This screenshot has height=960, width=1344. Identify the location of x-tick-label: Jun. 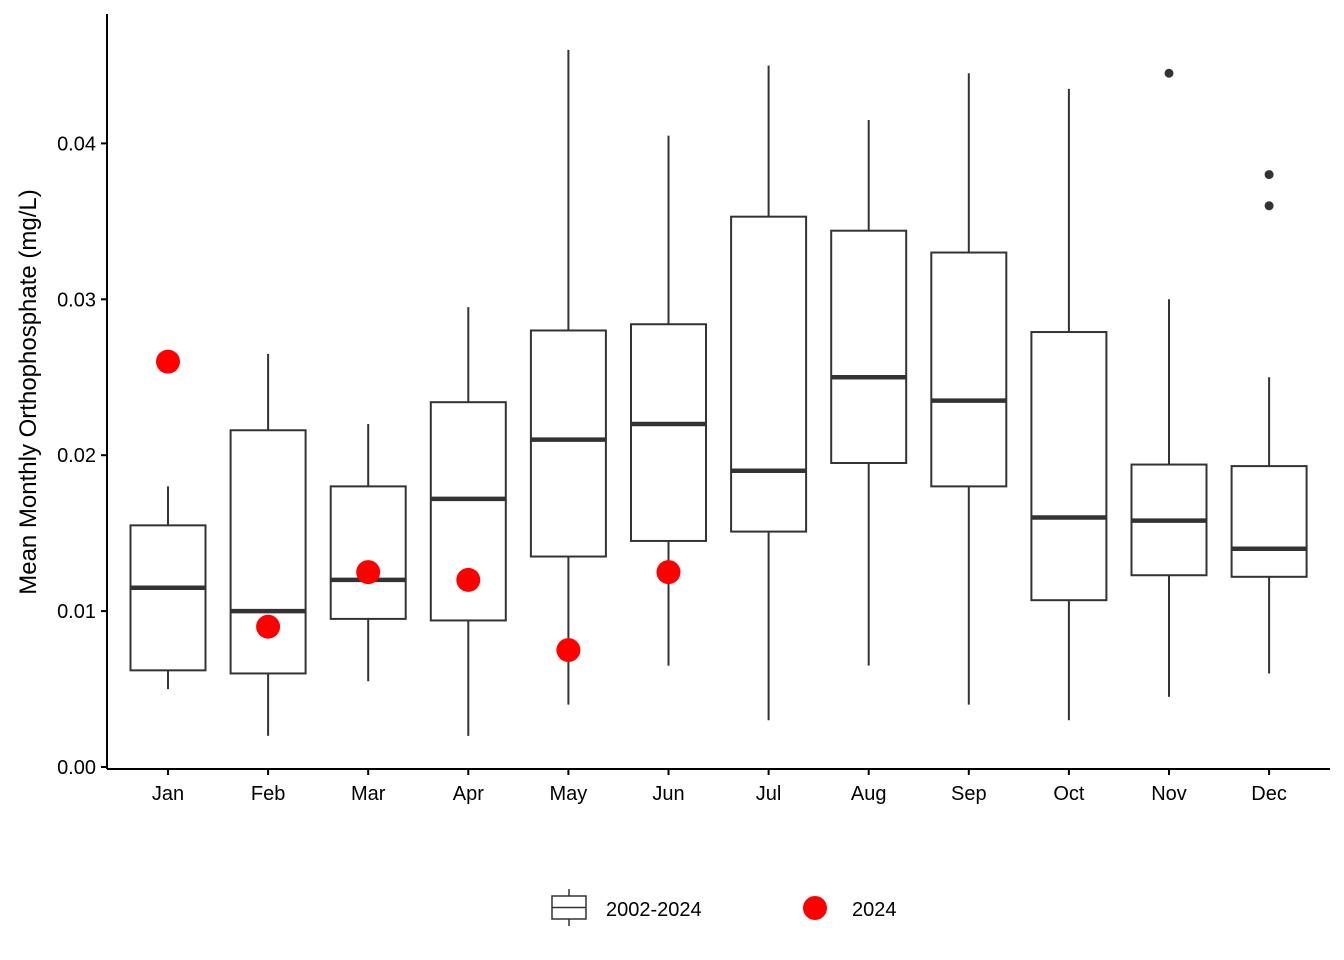
(668, 794).